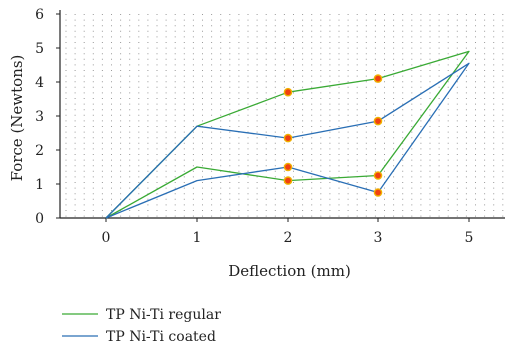 Image resolution: width=510 pixels, height=355 pixels. What do you see at coordinates (39, 151) in the screenshot?
I see `y-tick-label: 2` at bounding box center [39, 151].